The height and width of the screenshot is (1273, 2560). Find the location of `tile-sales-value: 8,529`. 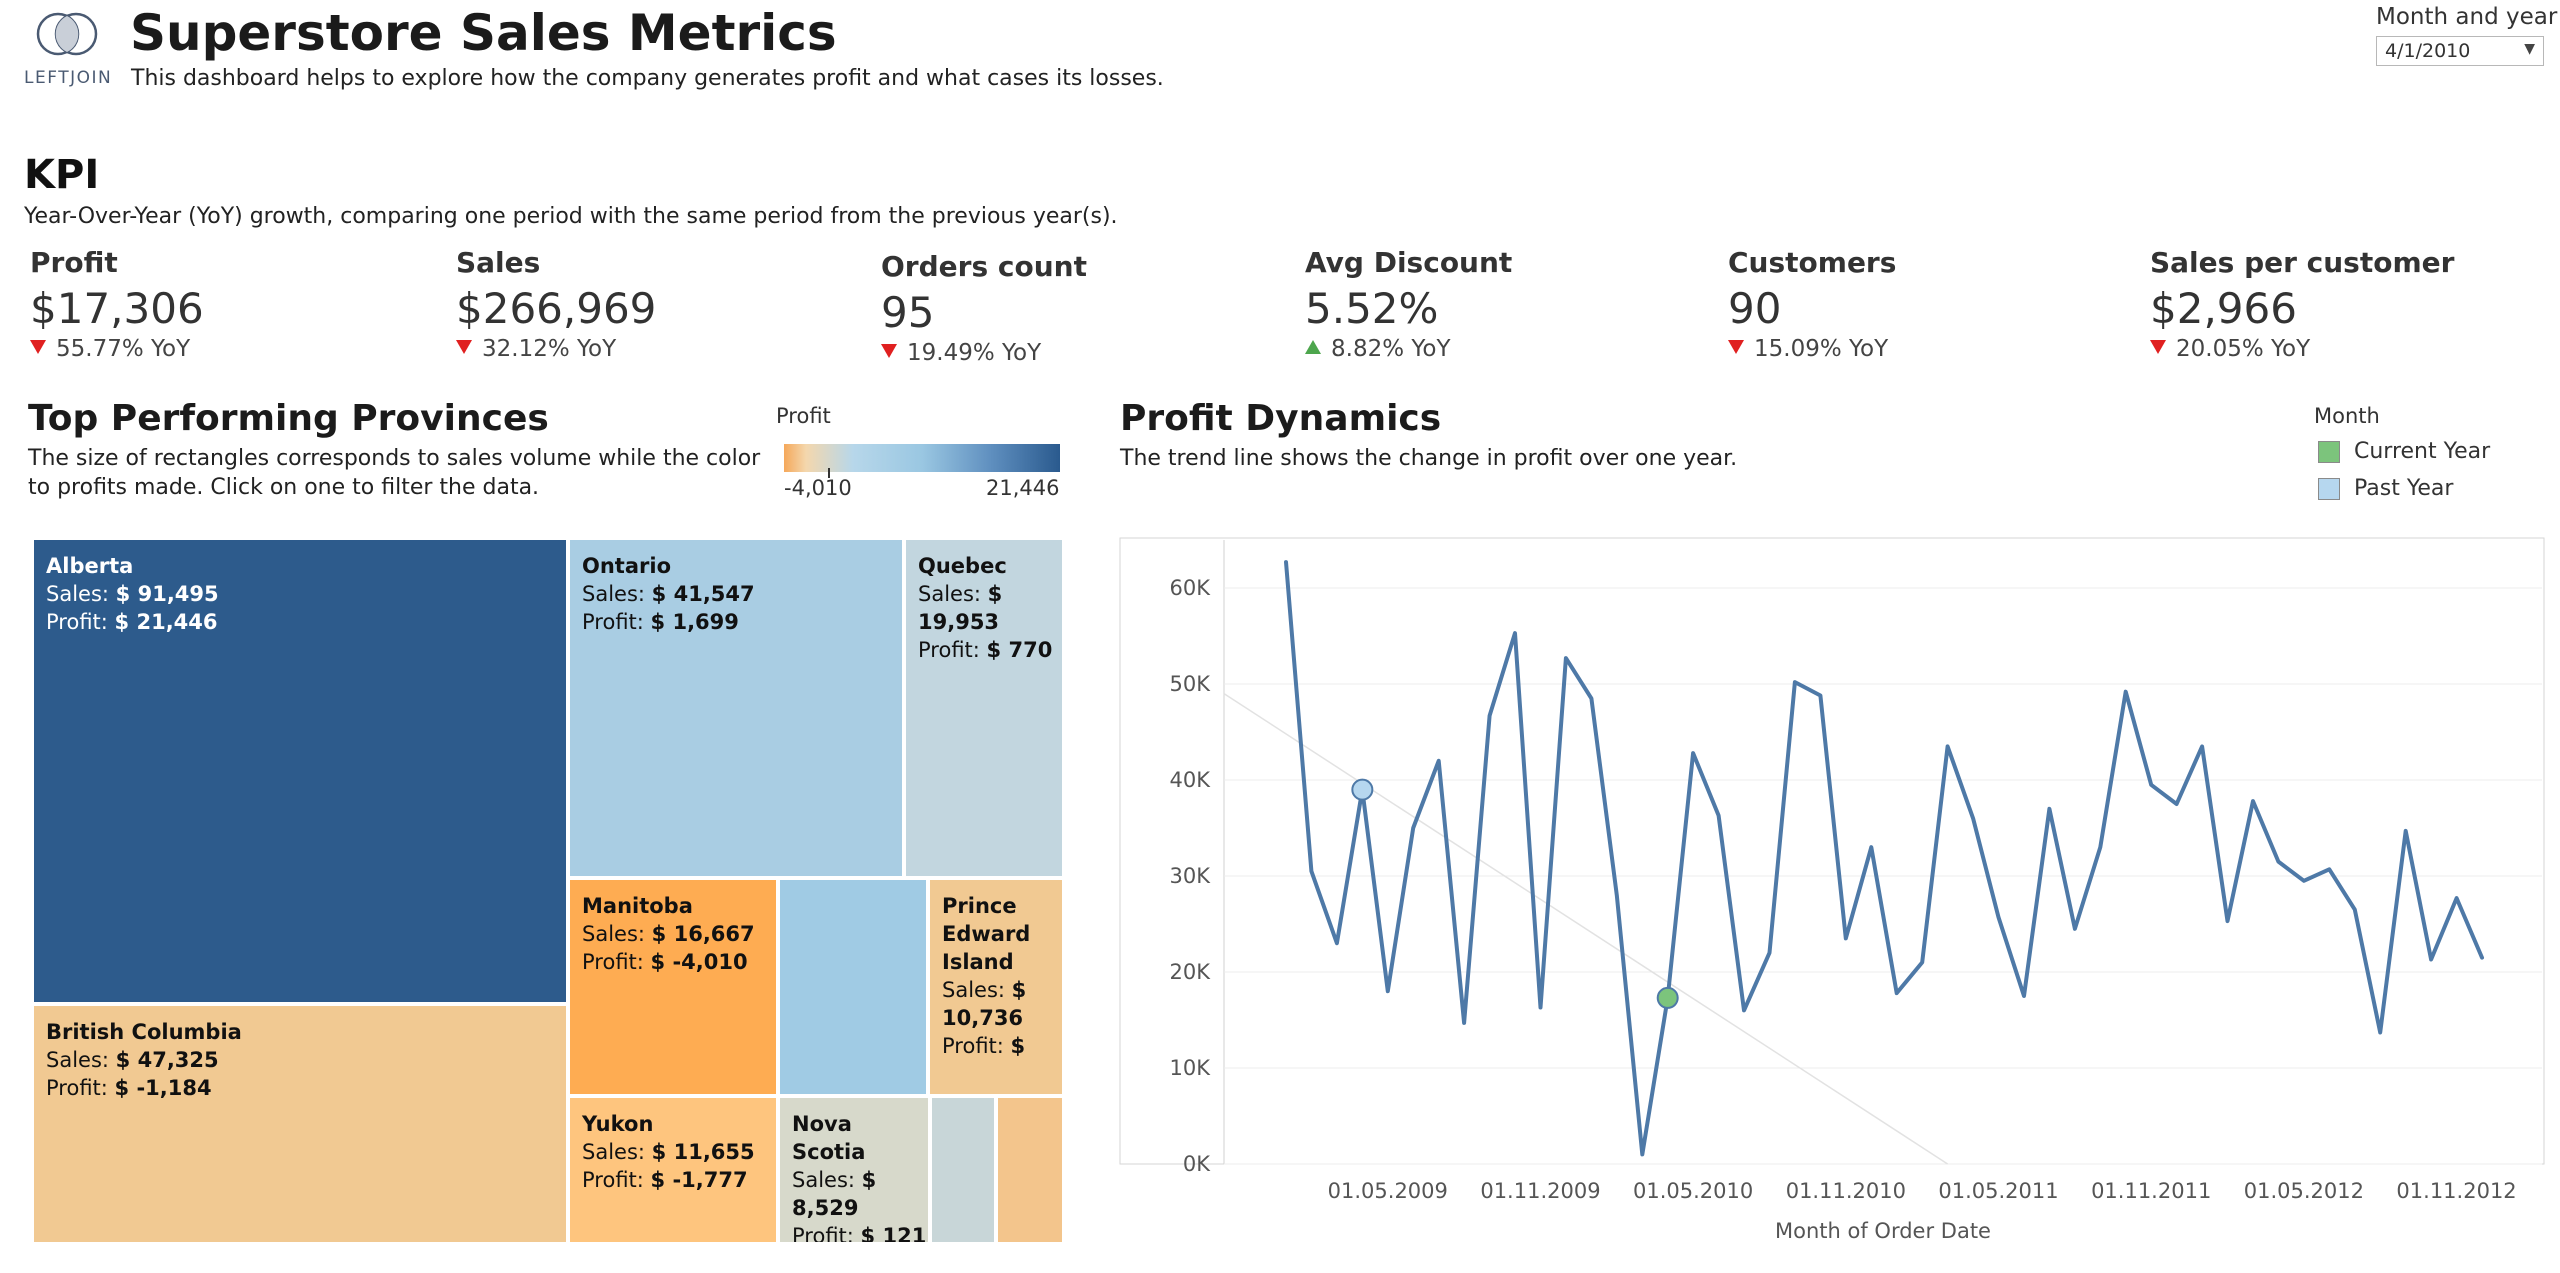

tile-sales-value: 8,529 is located at coordinates (825, 1208).